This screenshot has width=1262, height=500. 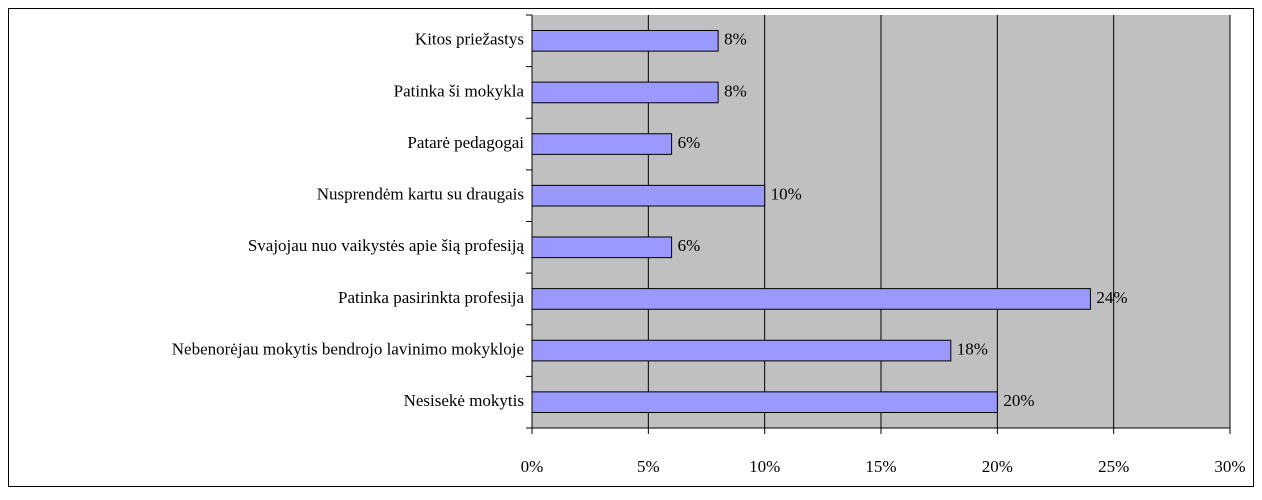 What do you see at coordinates (469, 39) in the screenshot?
I see `y-tick-label: Kitos priežastys` at bounding box center [469, 39].